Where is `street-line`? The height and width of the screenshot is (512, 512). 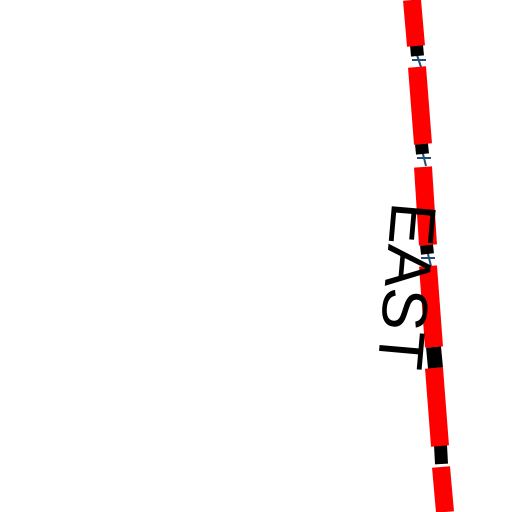 street-line is located at coordinates (428, 256).